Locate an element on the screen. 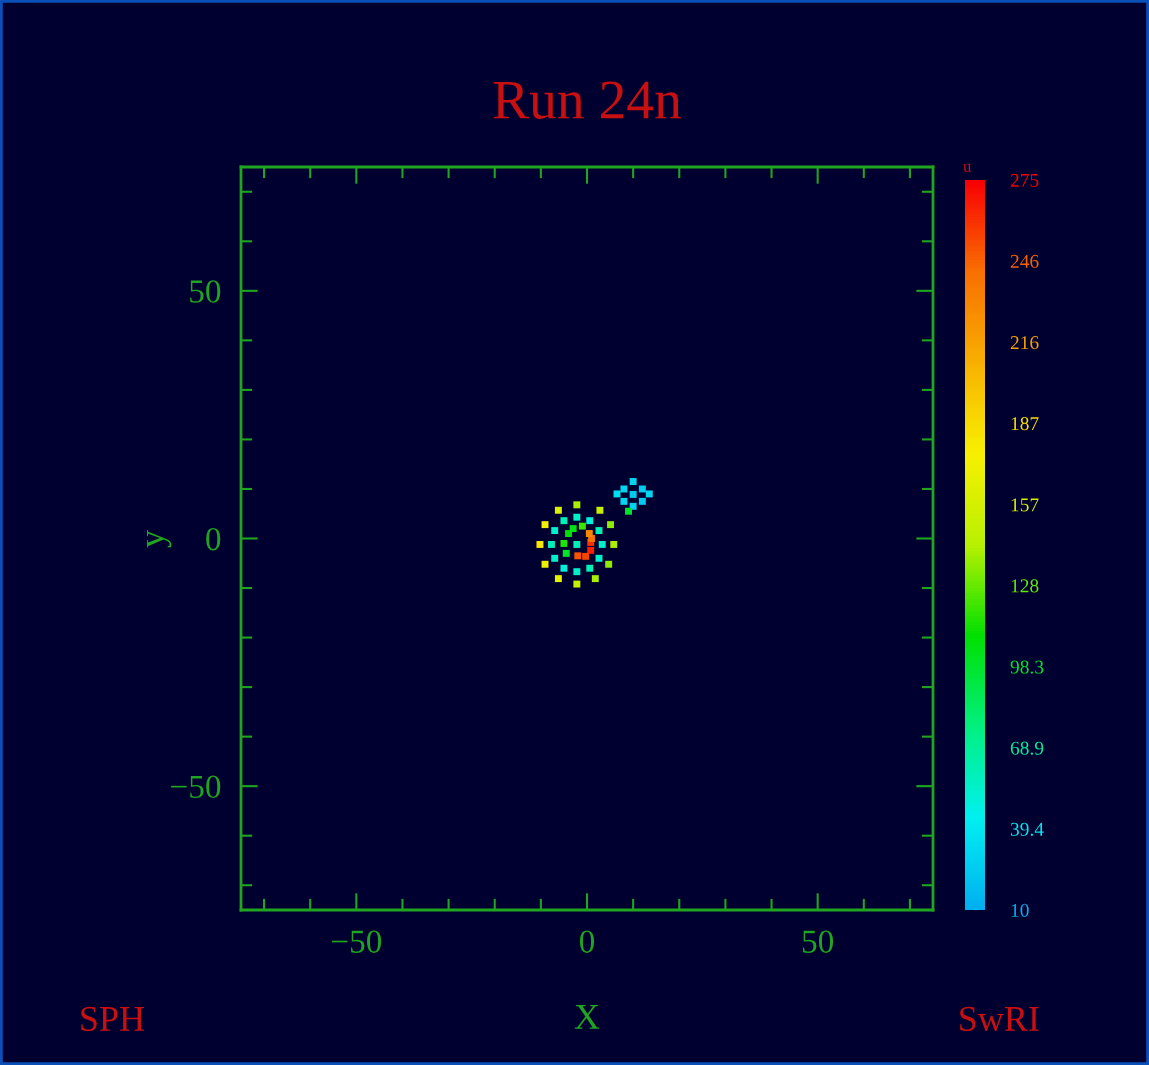  x-tick-label: 0 is located at coordinates (587, 941).